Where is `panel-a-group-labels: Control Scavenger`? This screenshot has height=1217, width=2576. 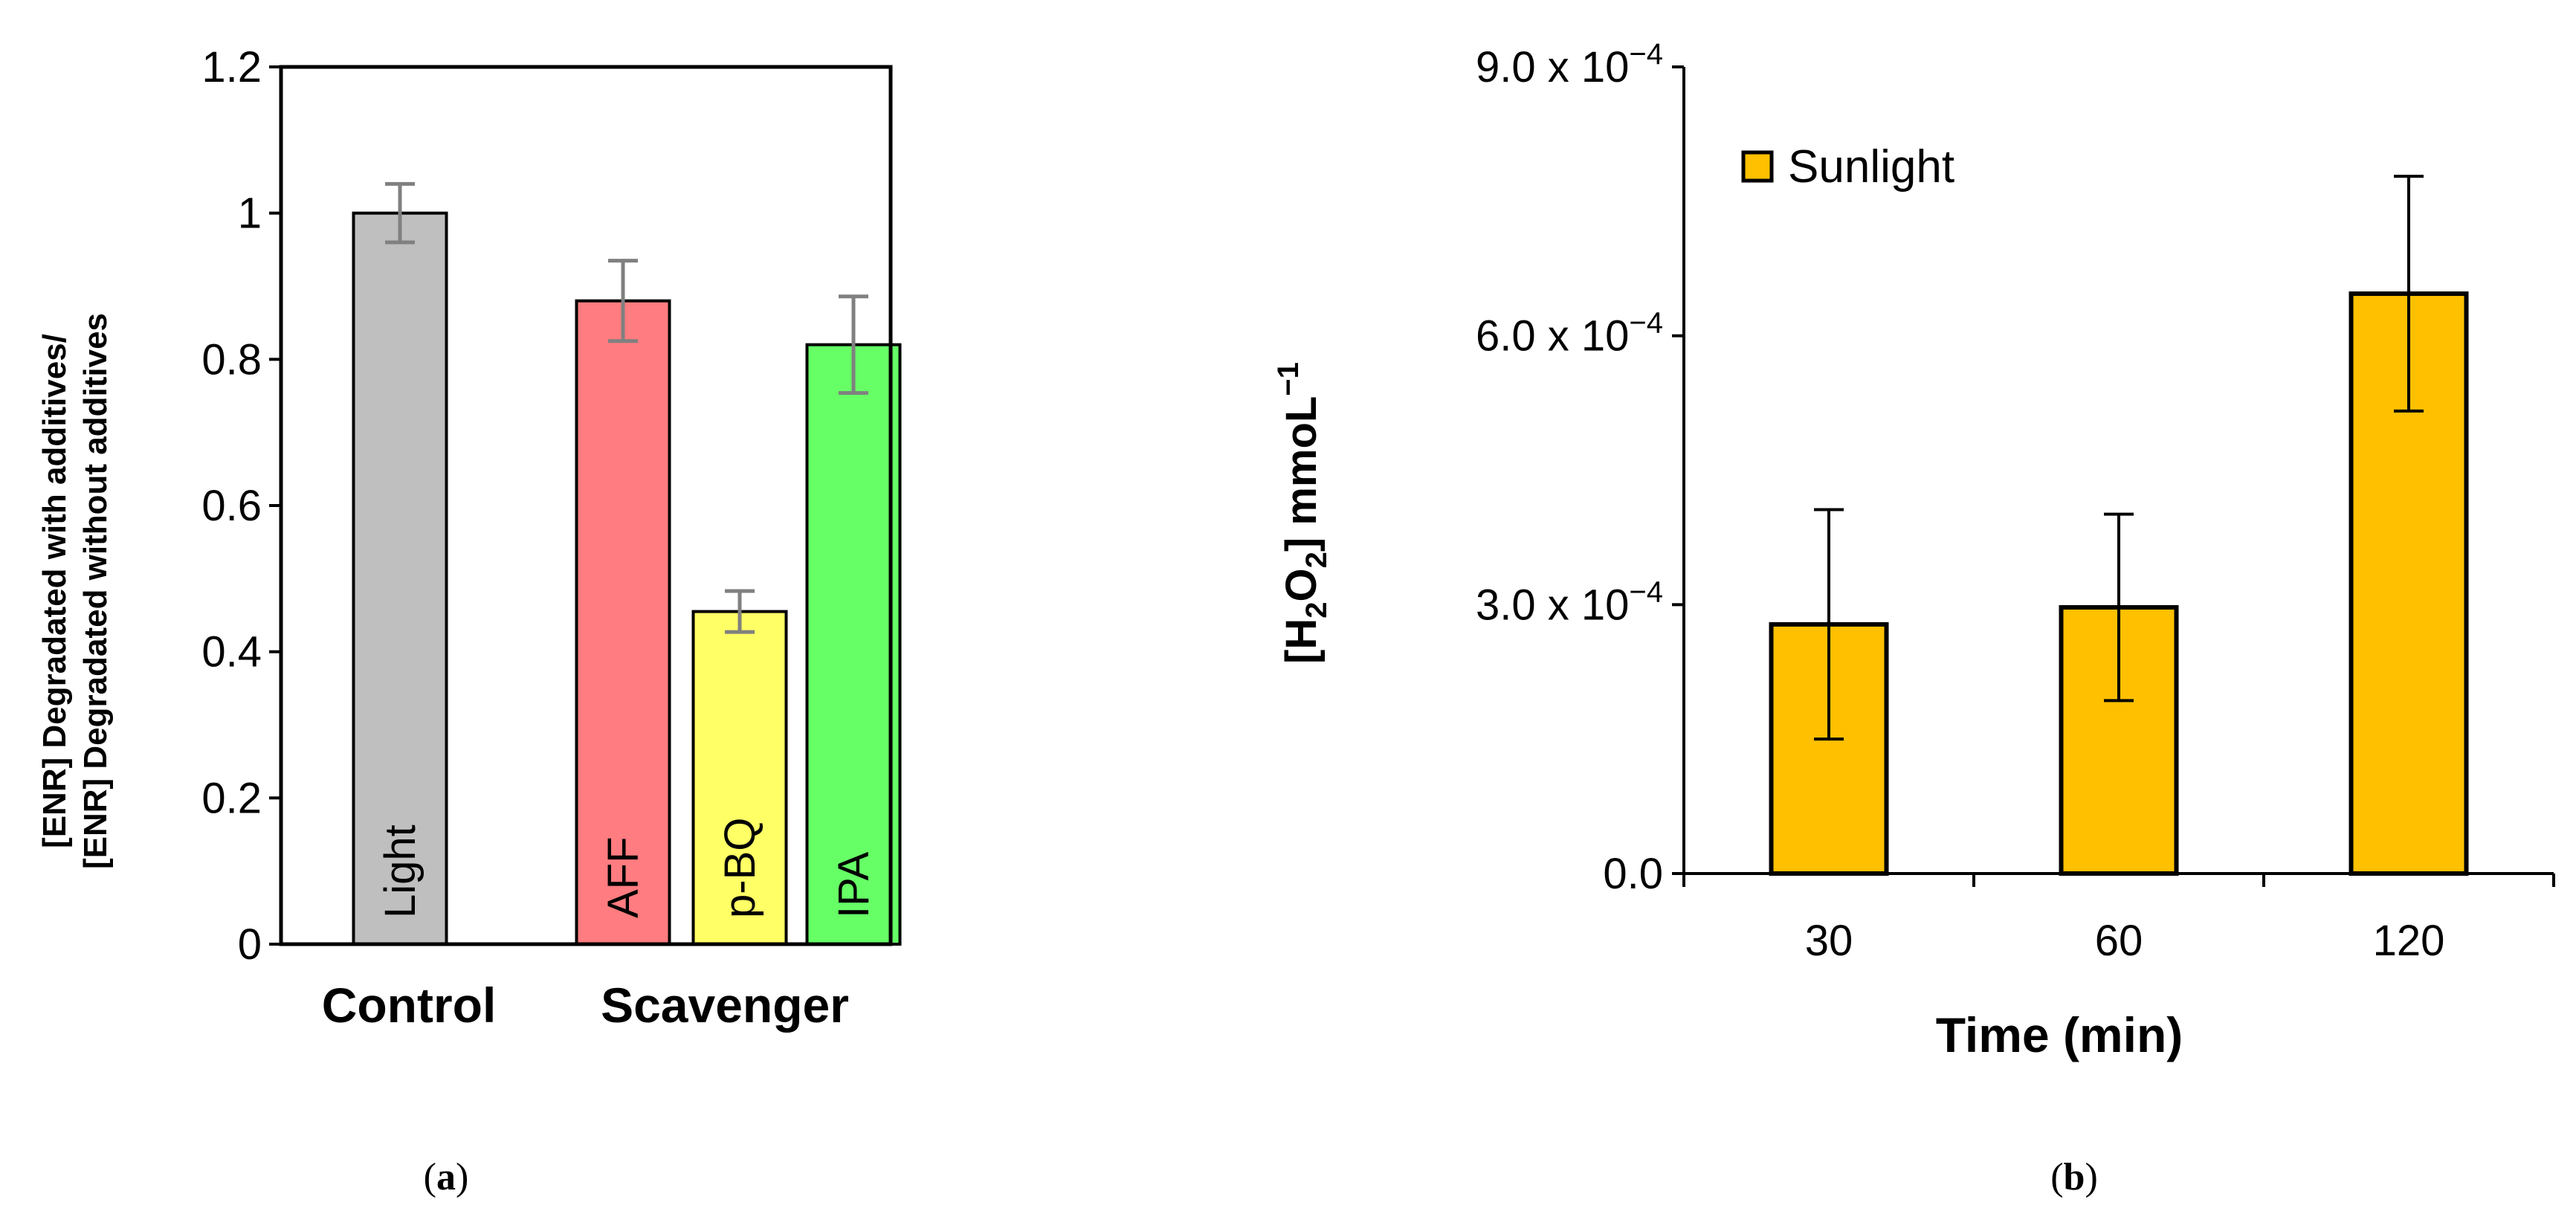 panel-a-group-labels: Control Scavenger is located at coordinates (585, 1005).